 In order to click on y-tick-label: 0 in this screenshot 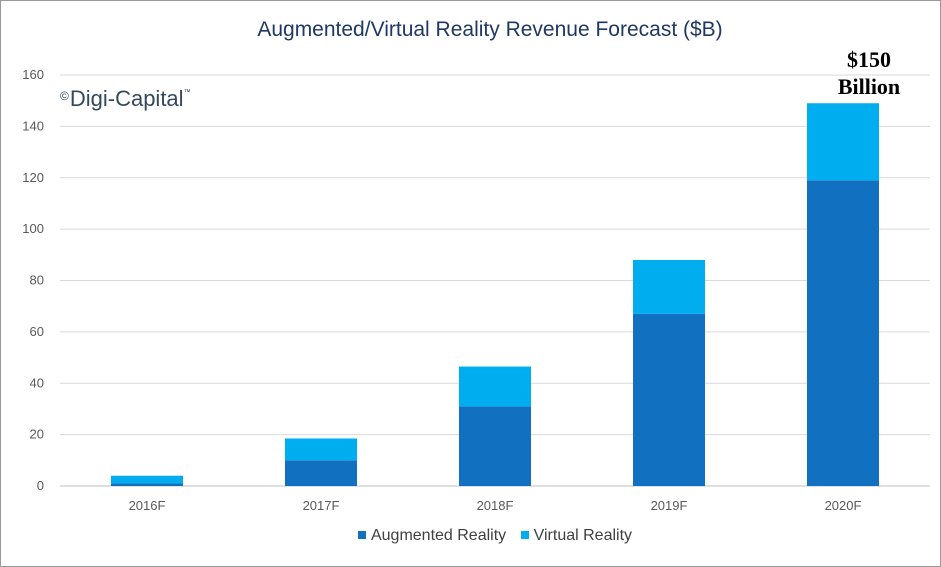, I will do `click(40, 485)`.